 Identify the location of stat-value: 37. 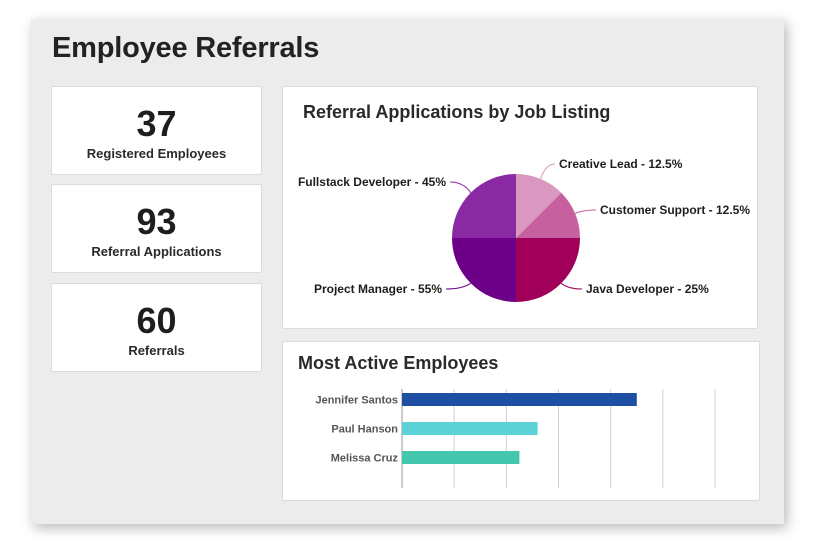
(156, 123).